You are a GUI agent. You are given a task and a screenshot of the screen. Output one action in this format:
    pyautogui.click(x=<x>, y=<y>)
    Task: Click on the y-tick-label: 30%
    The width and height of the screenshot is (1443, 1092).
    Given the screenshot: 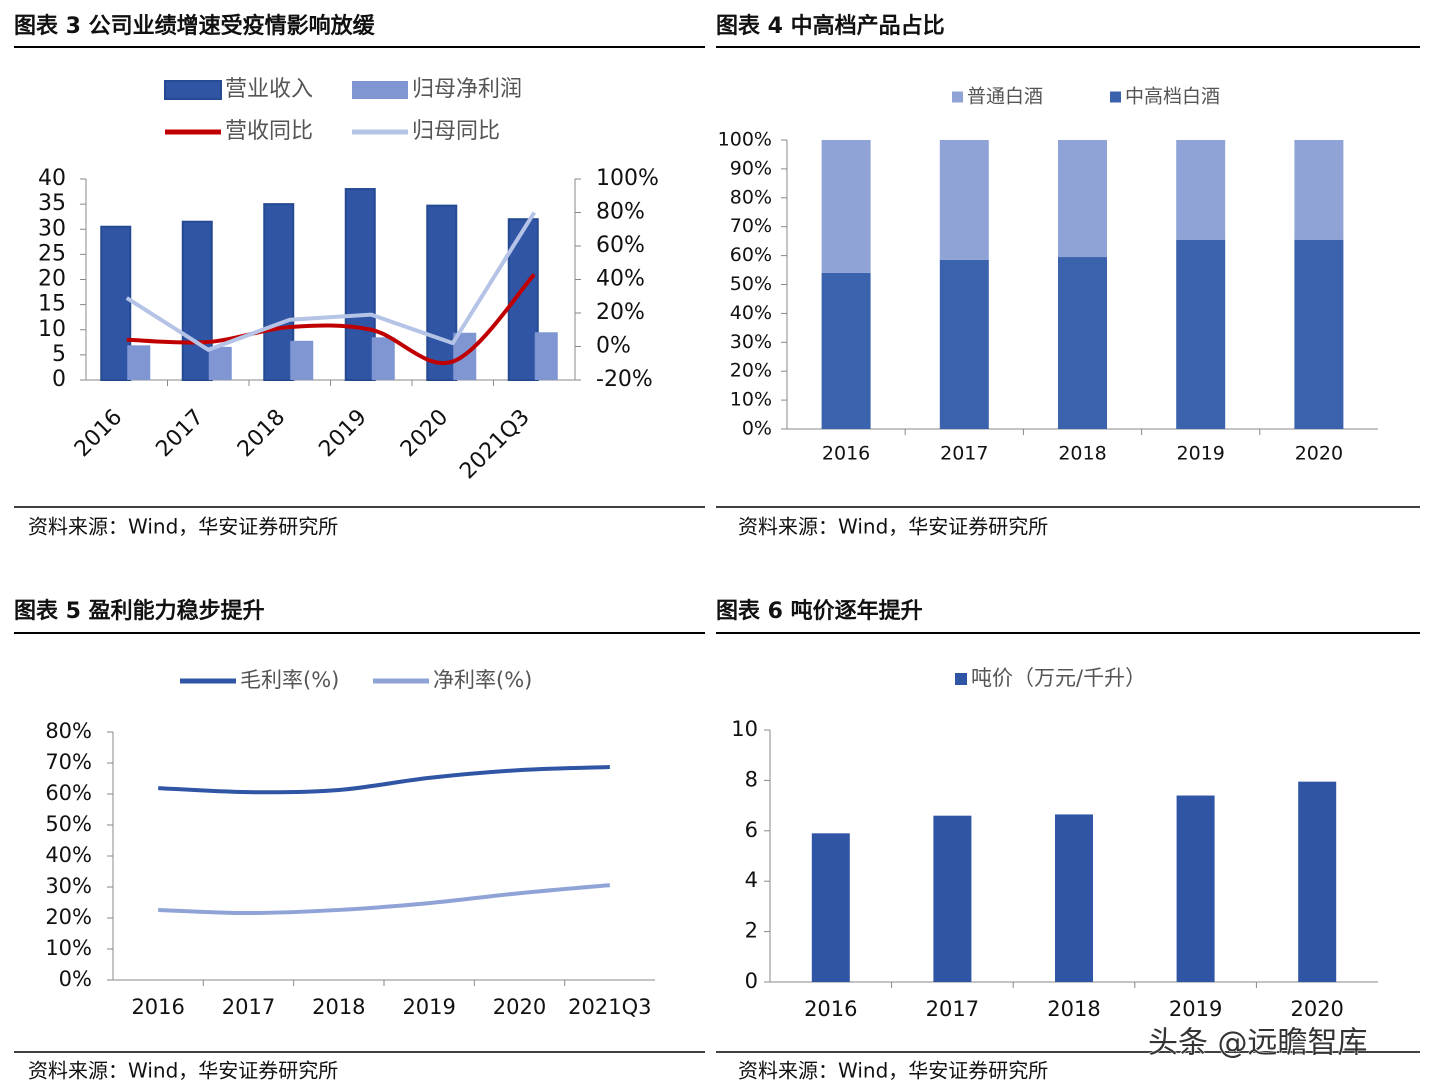 What is the action you would take?
    pyautogui.click(x=68, y=886)
    